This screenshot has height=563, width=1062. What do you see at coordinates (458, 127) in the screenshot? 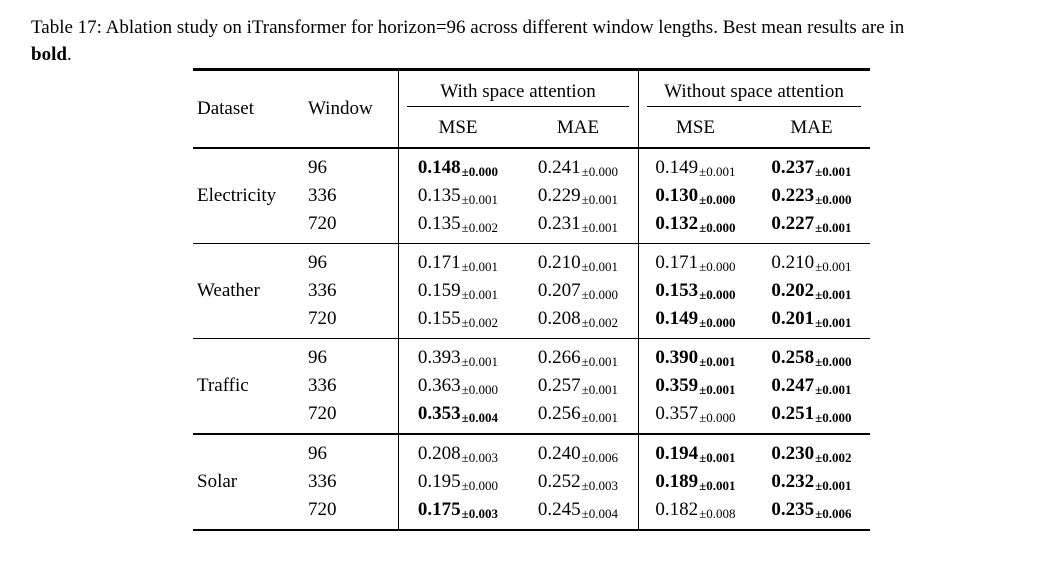
I see `header-mse-with: MSE` at bounding box center [458, 127].